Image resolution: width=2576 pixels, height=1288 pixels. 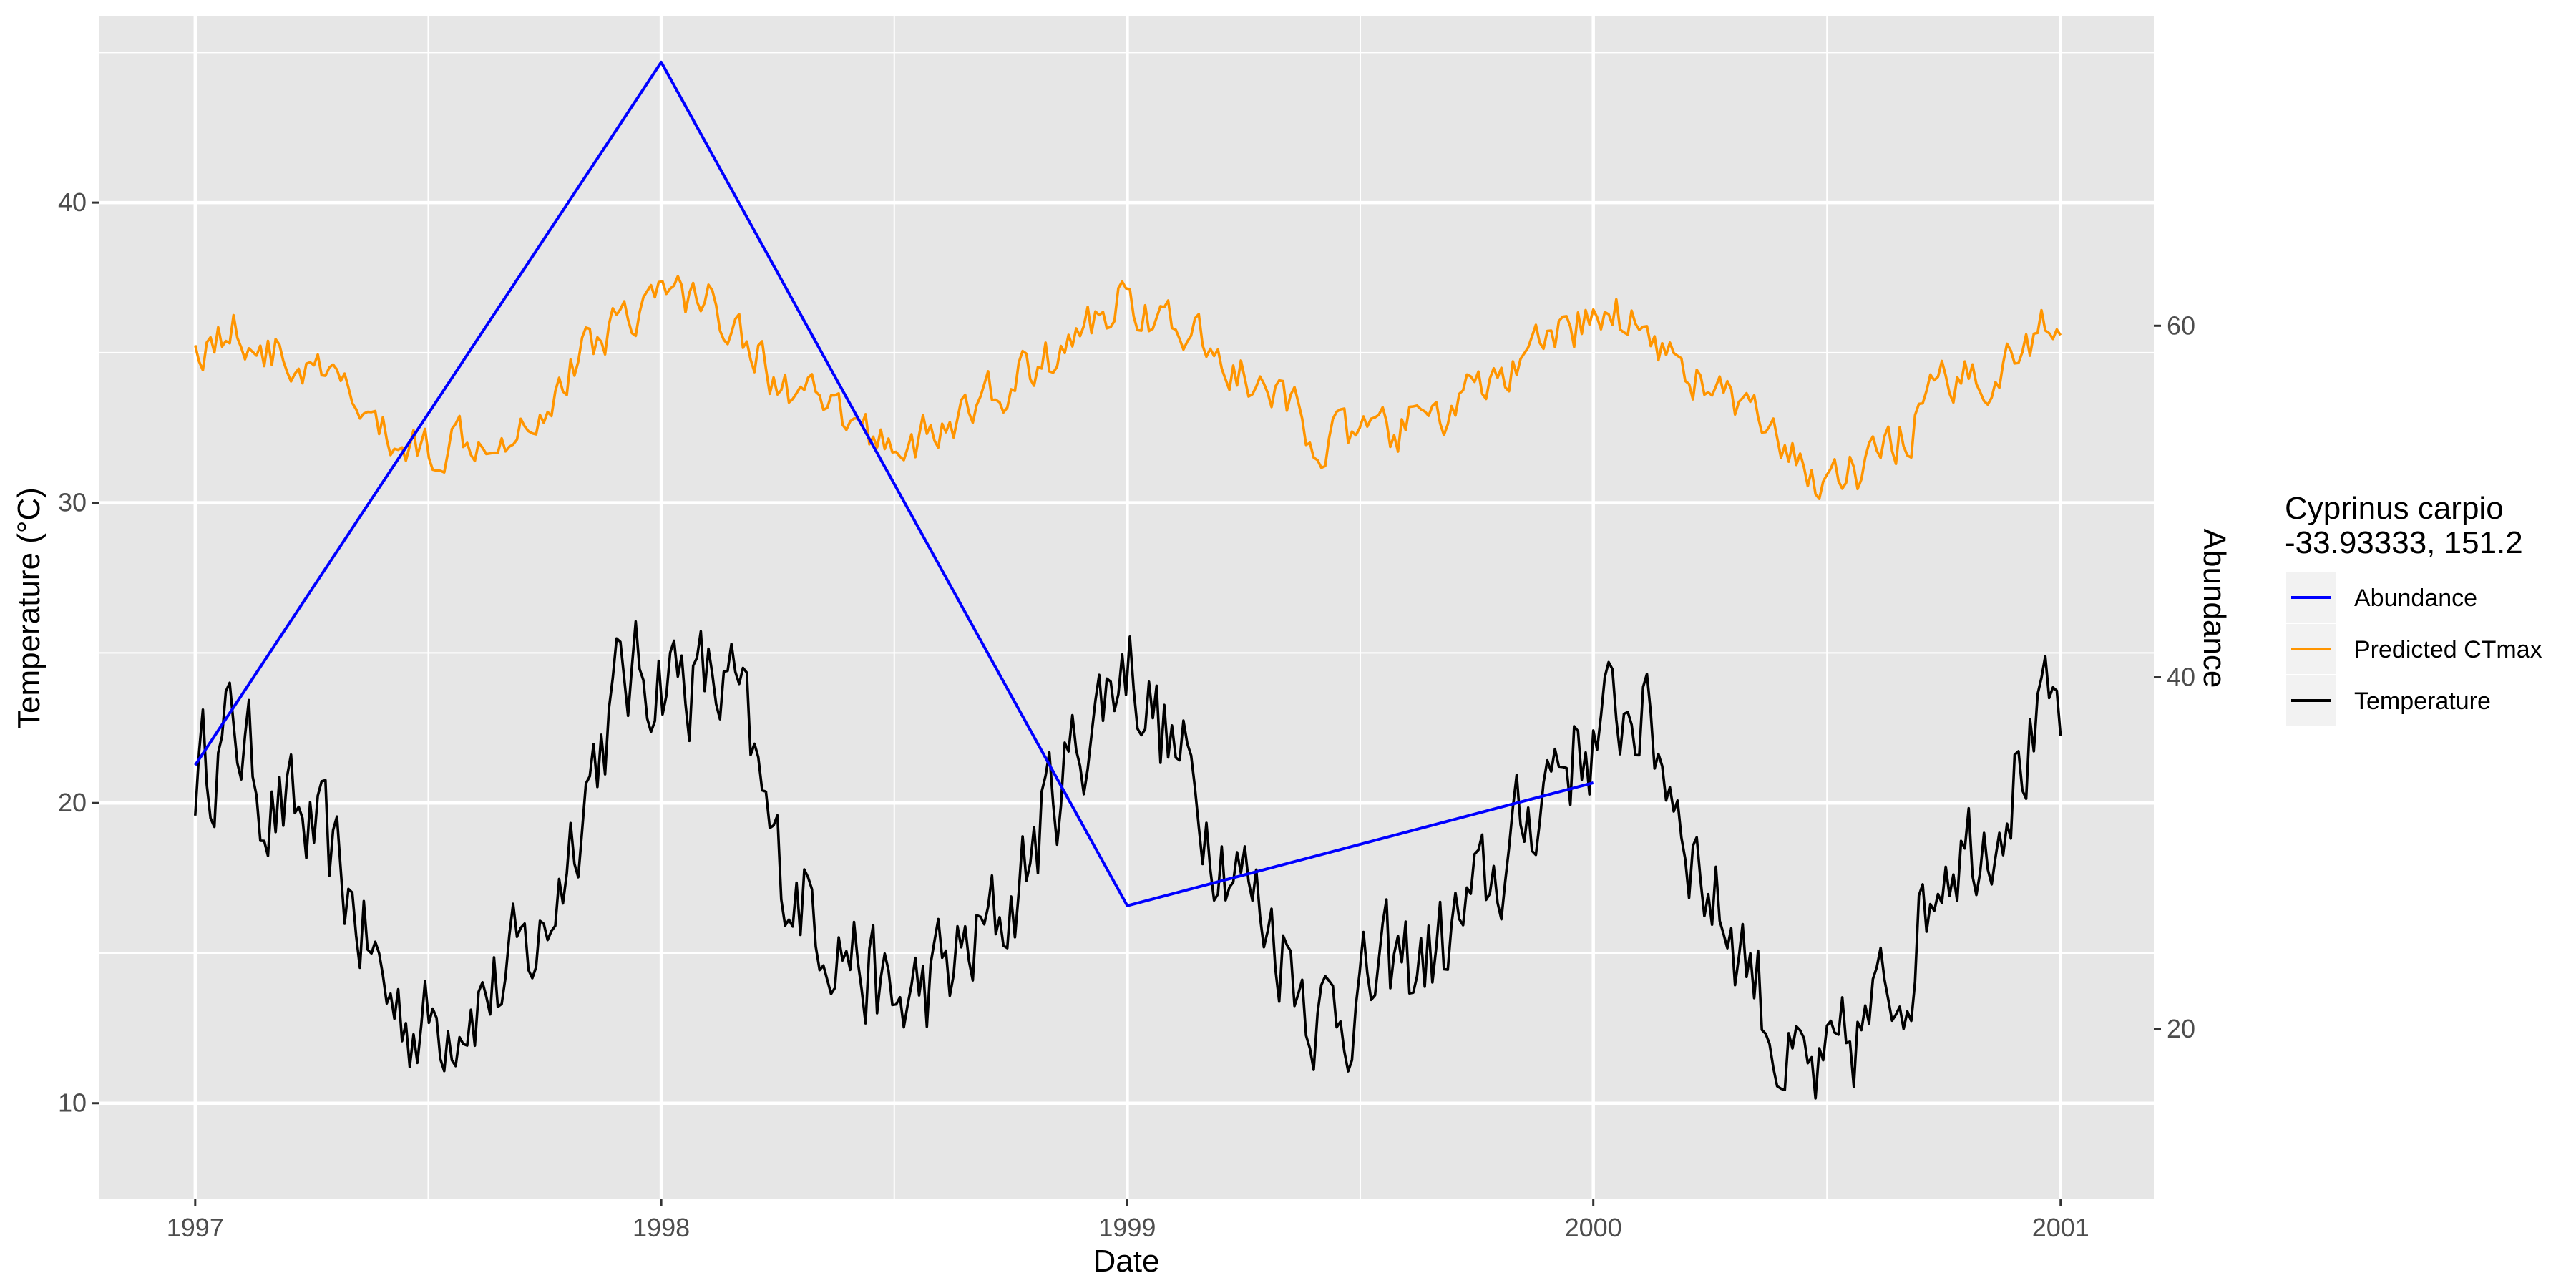 What do you see at coordinates (2404, 542) in the screenshot?
I see `legend-title-line-2: -33.93333, 151.2` at bounding box center [2404, 542].